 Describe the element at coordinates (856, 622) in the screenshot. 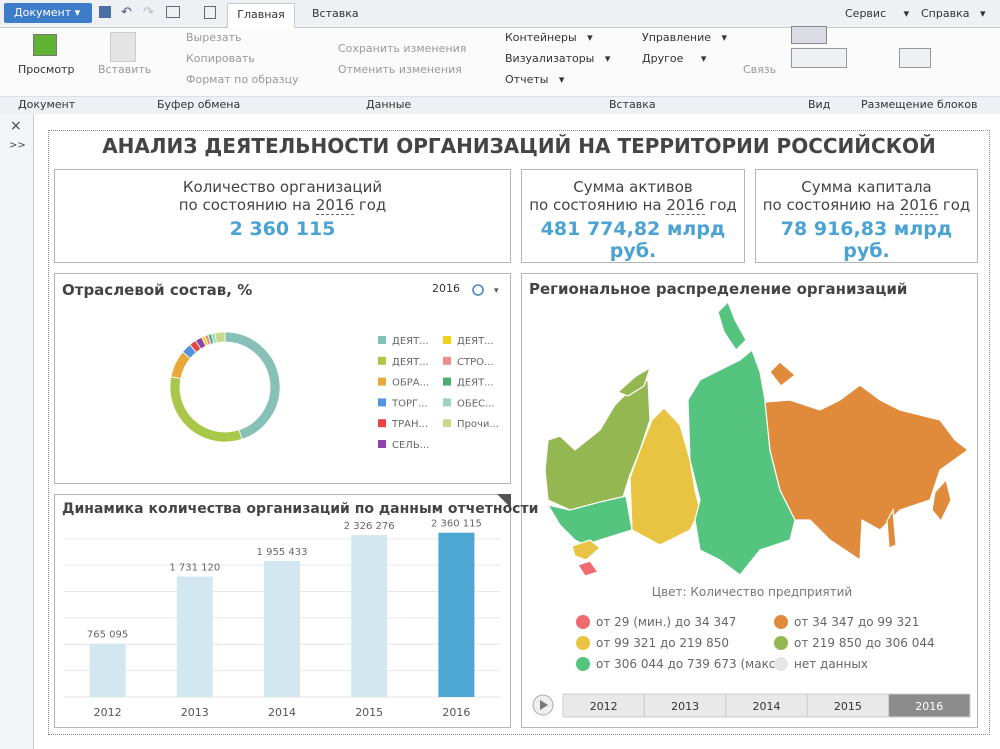

I see `legend-label: от 34 347 до 99 321` at that location.